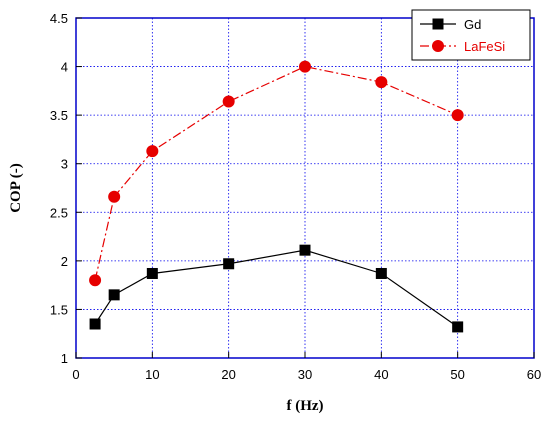 The image size is (550, 426). What do you see at coordinates (16, 188) in the screenshot?
I see `y-axis-title: COP (-)` at bounding box center [16, 188].